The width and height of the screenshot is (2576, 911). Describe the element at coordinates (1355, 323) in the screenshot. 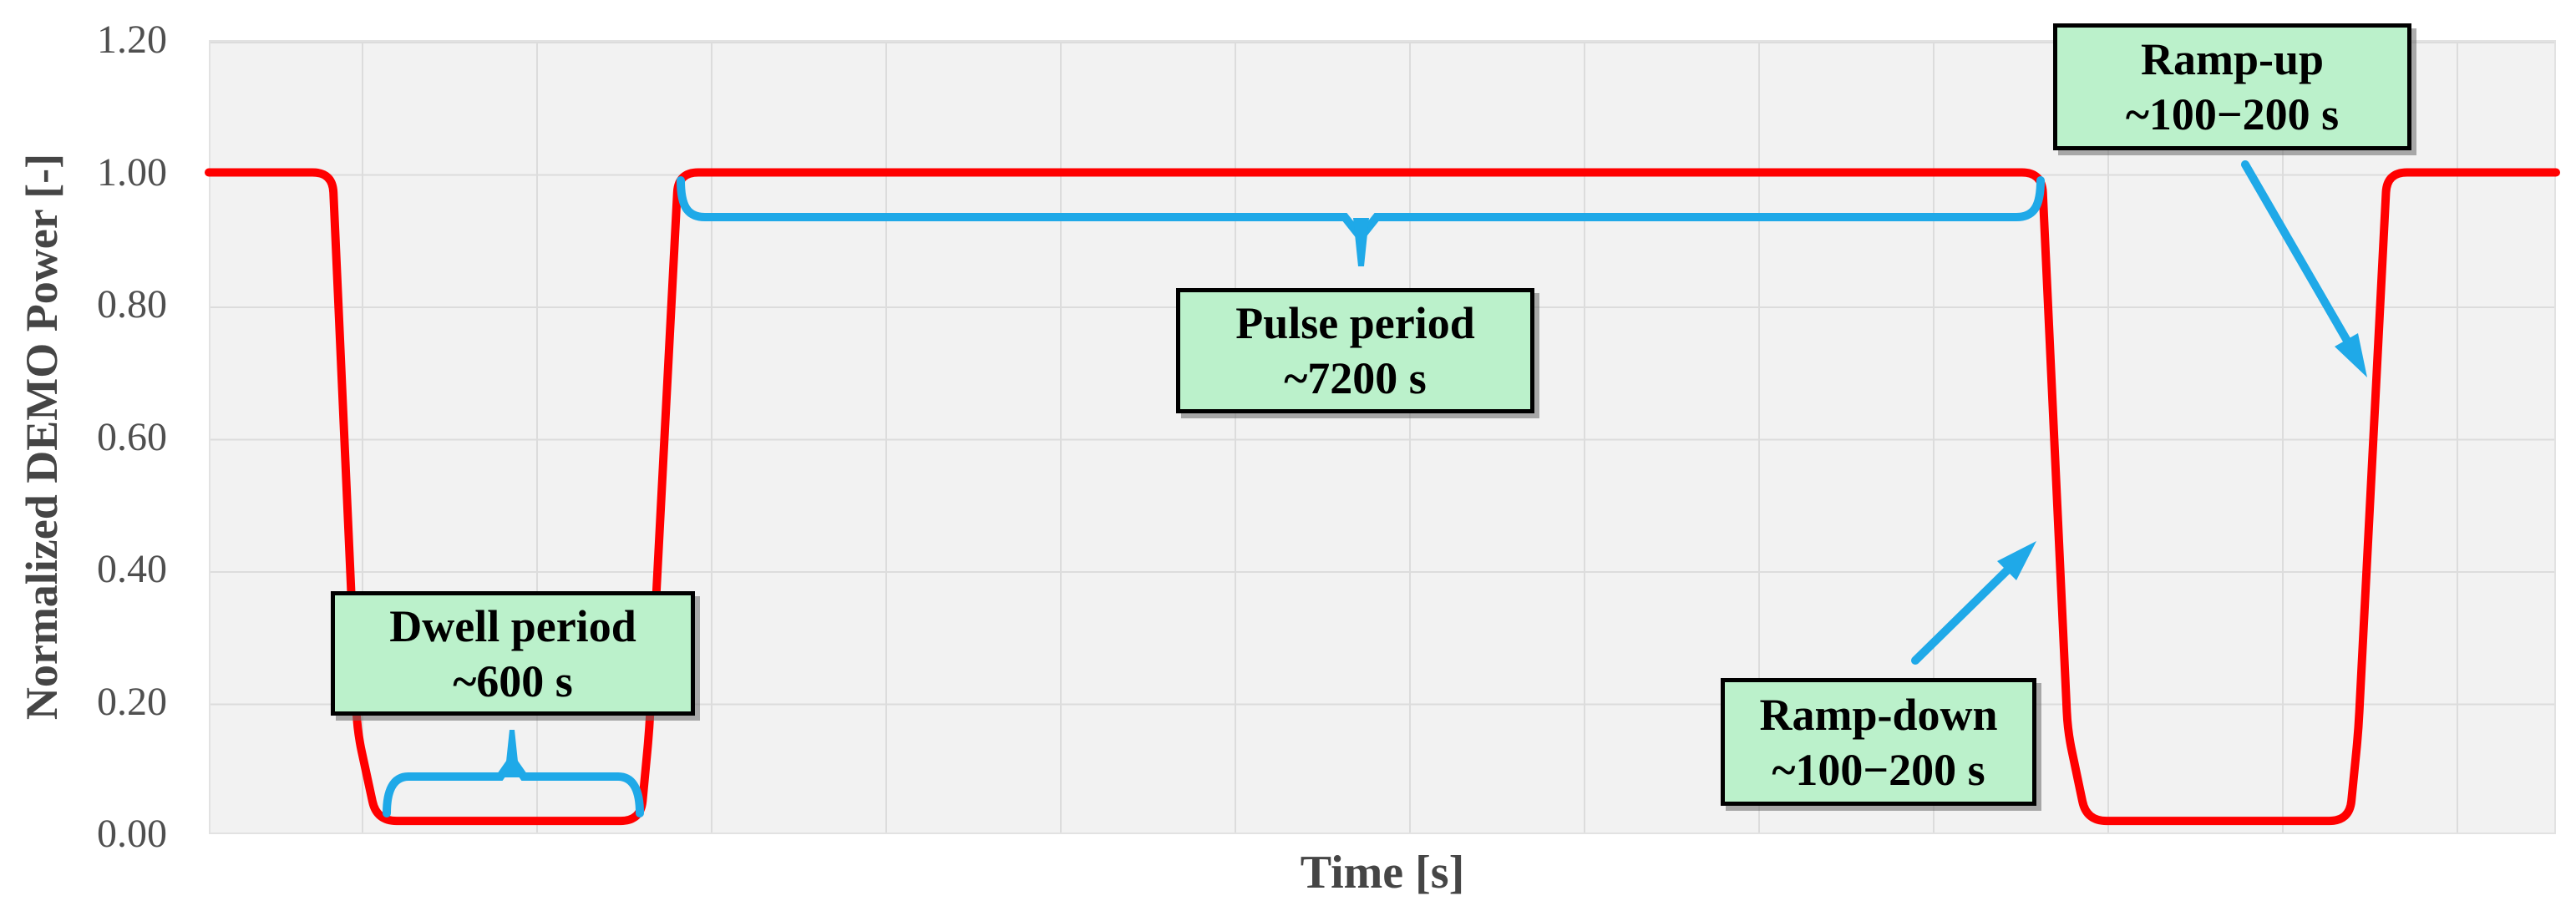

I see `annotation-line: Pulse period` at that location.